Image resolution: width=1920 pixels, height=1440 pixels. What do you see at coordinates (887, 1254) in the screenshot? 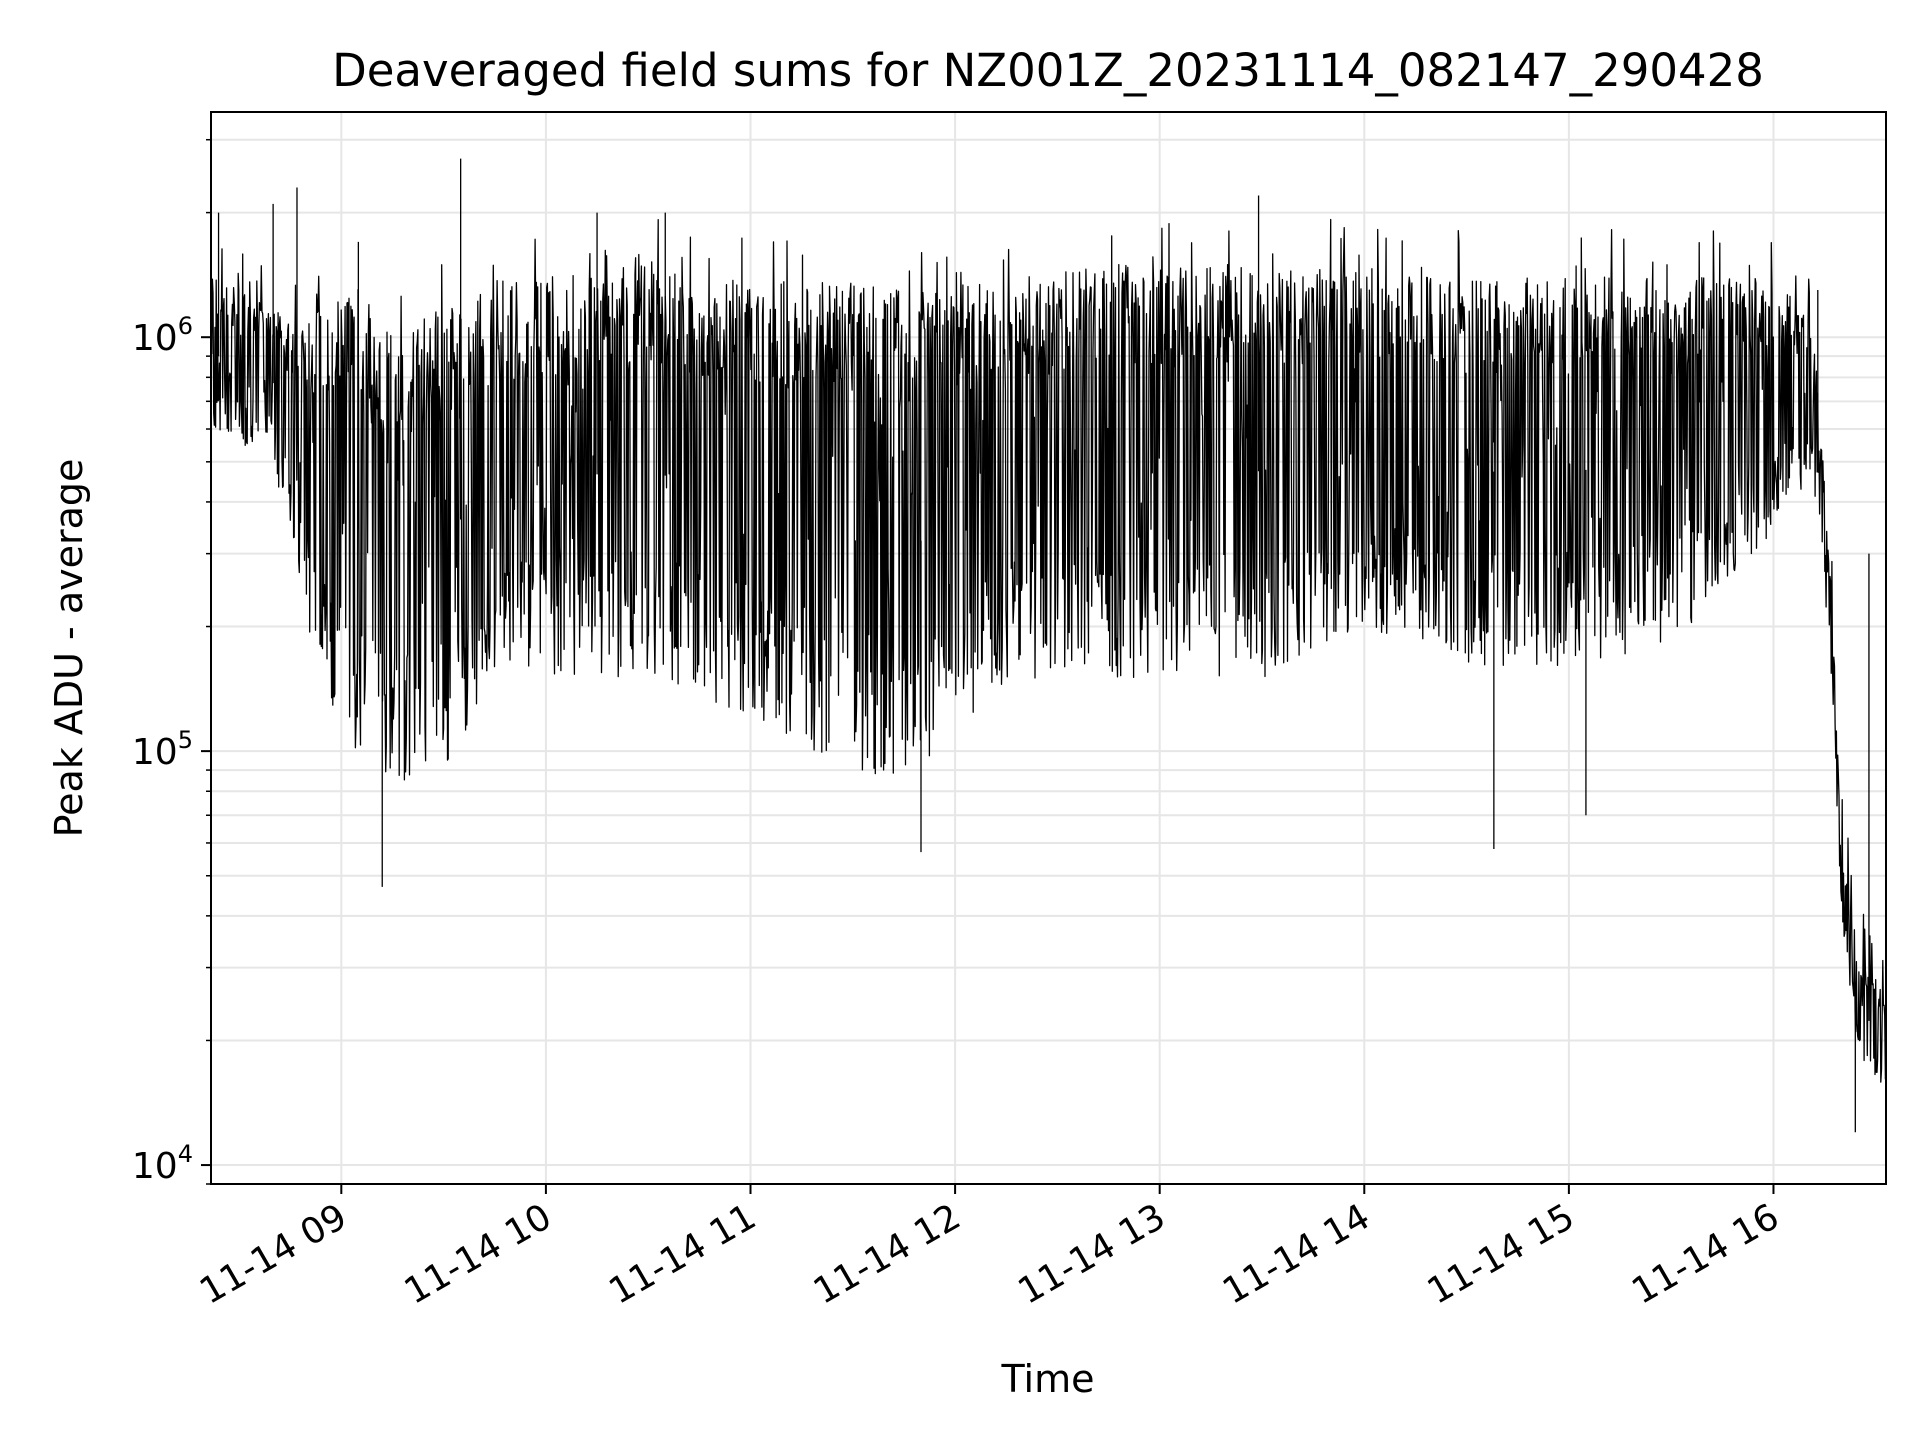
I see `x-tick-label: 11-14 12` at bounding box center [887, 1254].